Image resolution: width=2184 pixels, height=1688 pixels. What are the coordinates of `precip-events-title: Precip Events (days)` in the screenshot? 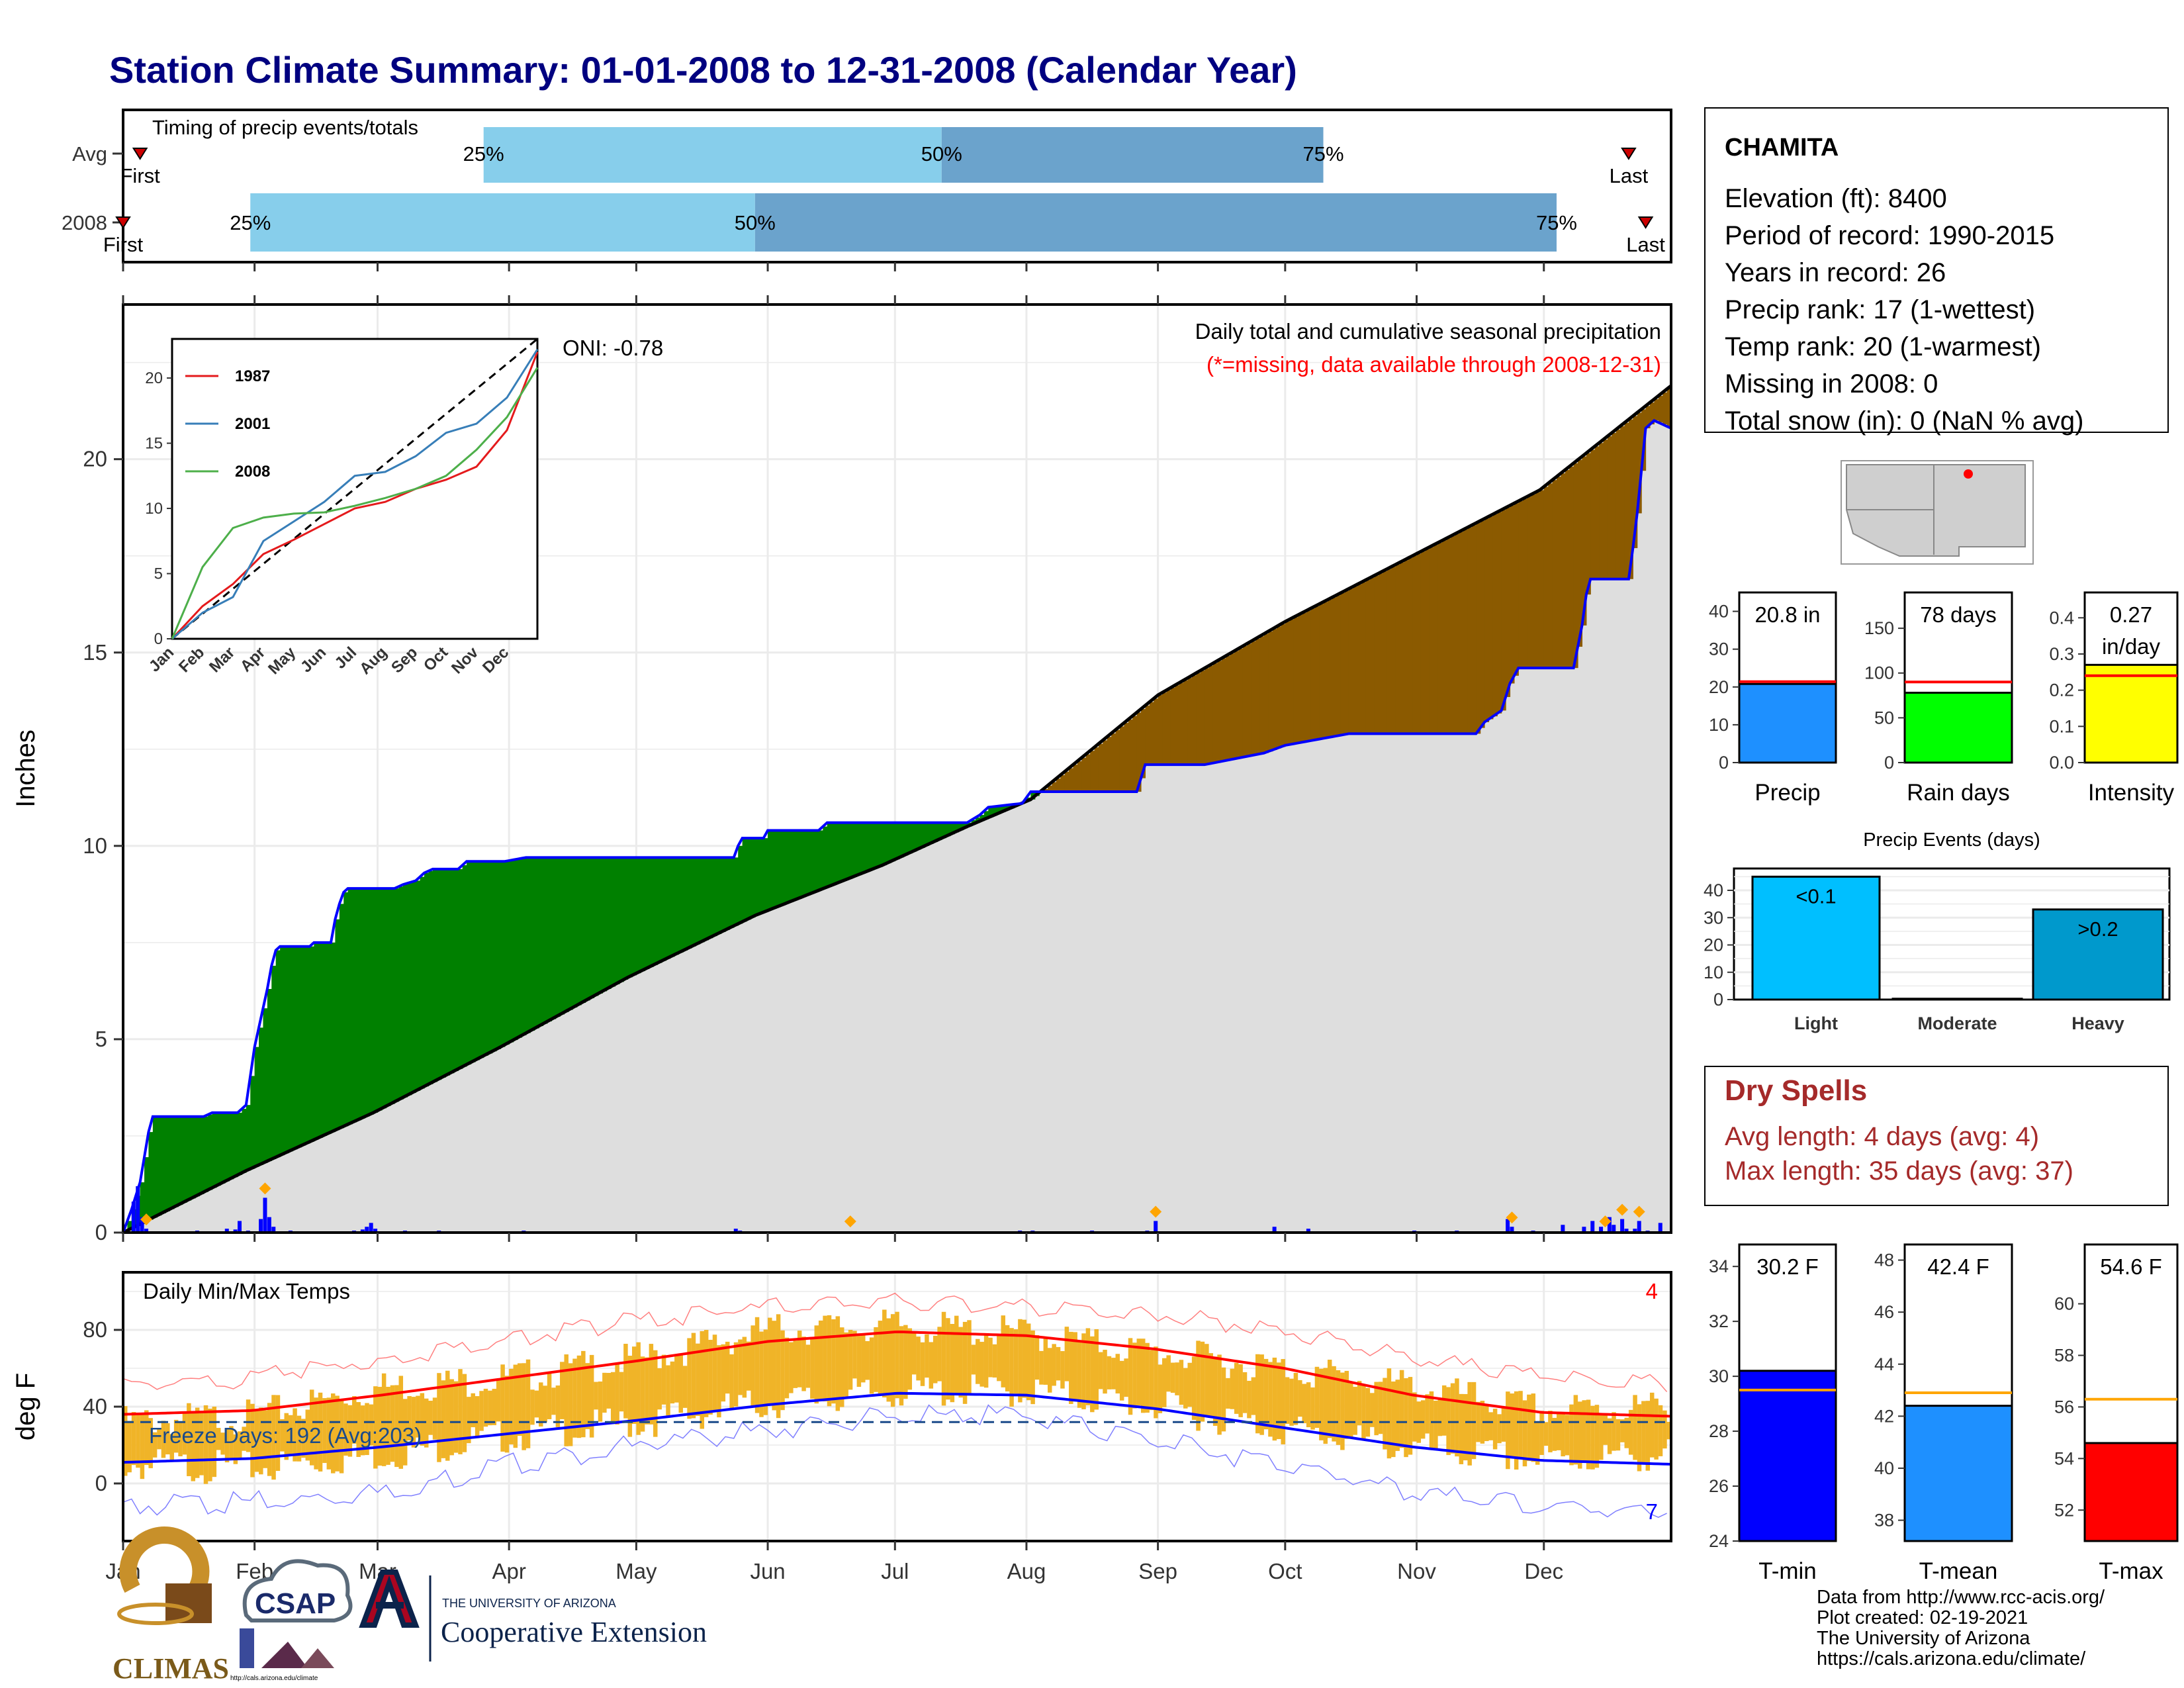 It's located at (1951, 840).